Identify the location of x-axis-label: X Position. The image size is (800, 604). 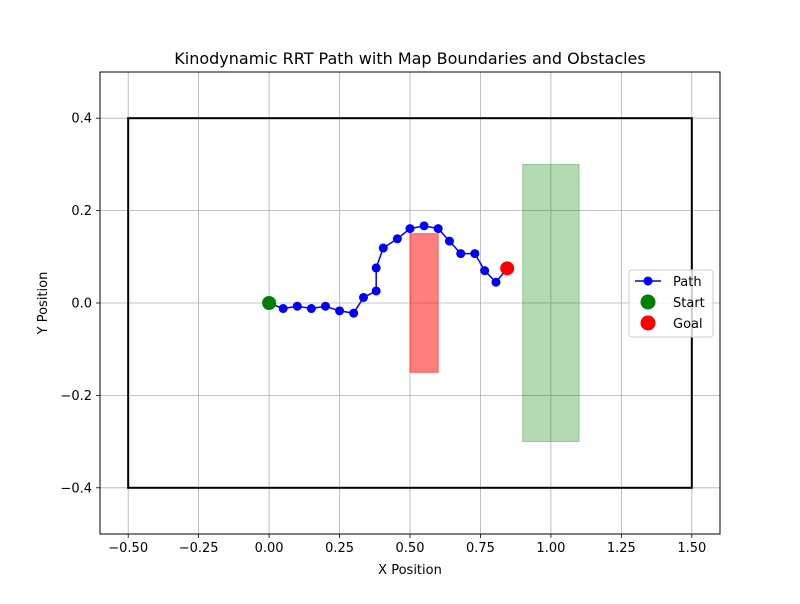
(410, 570).